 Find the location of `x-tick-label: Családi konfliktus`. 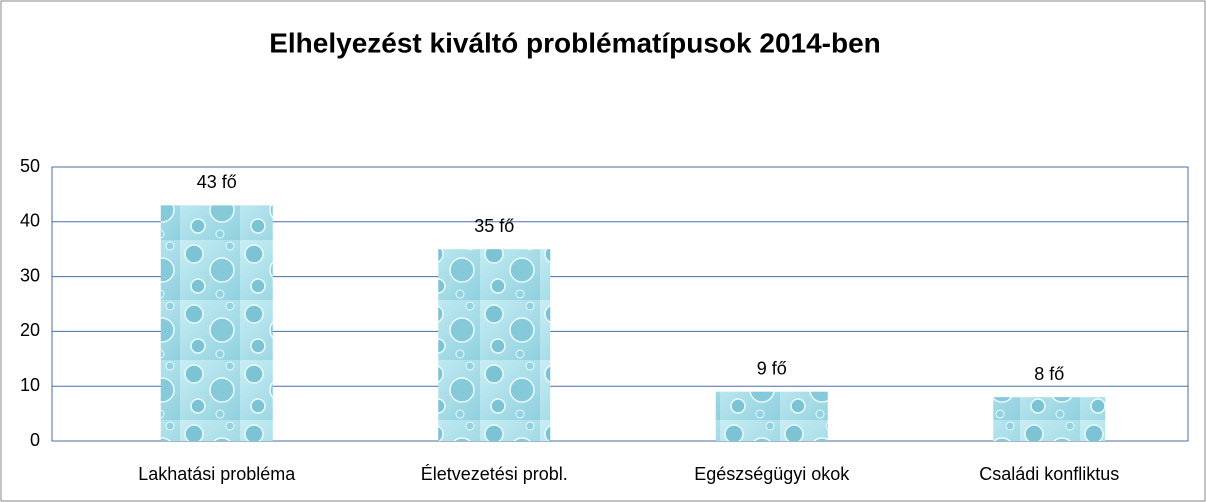

x-tick-label: Családi konfliktus is located at coordinates (1049, 474).